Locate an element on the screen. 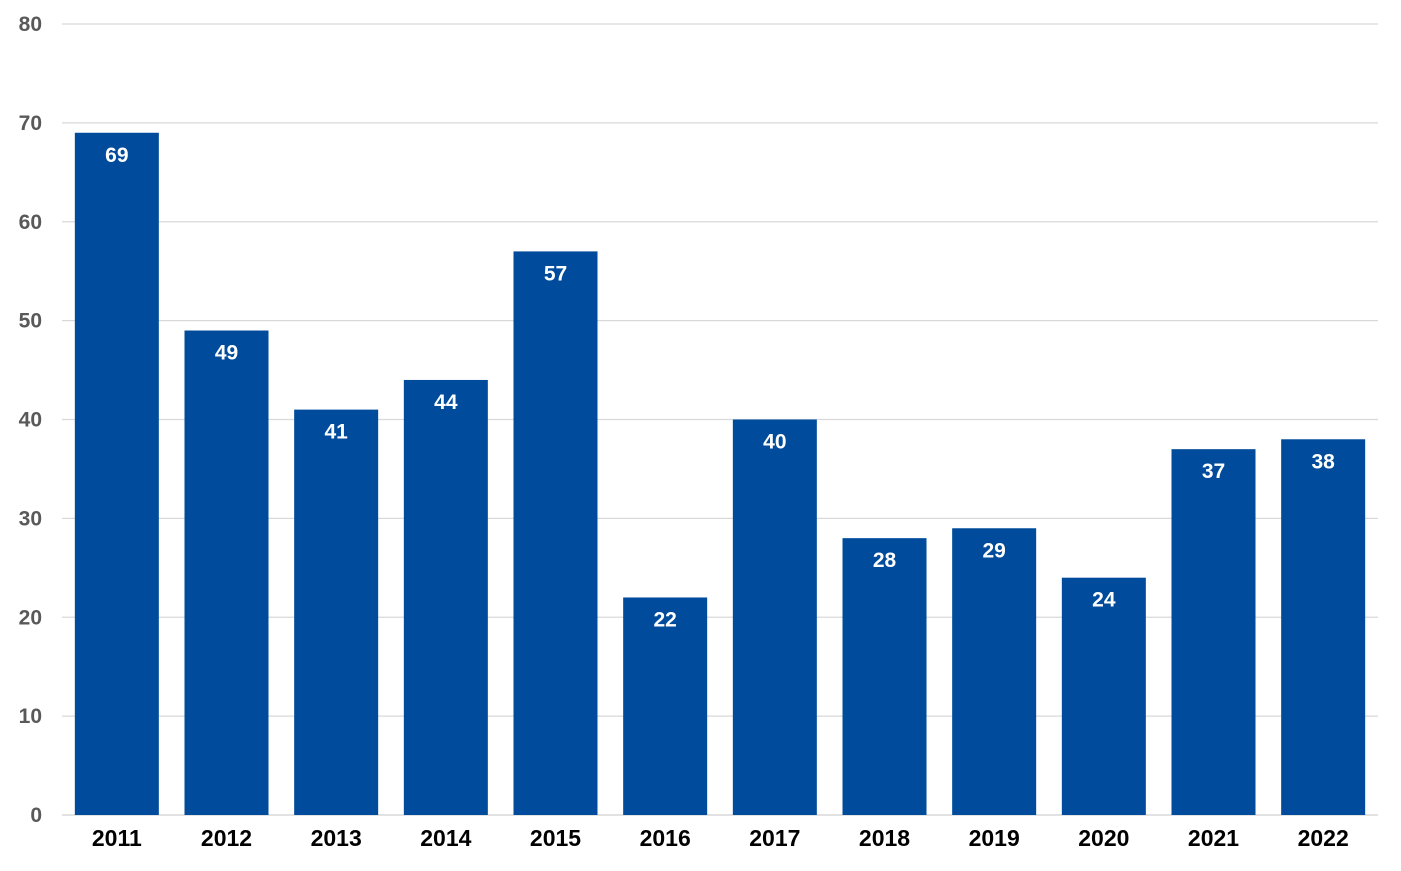  data-label-2013: 41 is located at coordinates (336, 432).